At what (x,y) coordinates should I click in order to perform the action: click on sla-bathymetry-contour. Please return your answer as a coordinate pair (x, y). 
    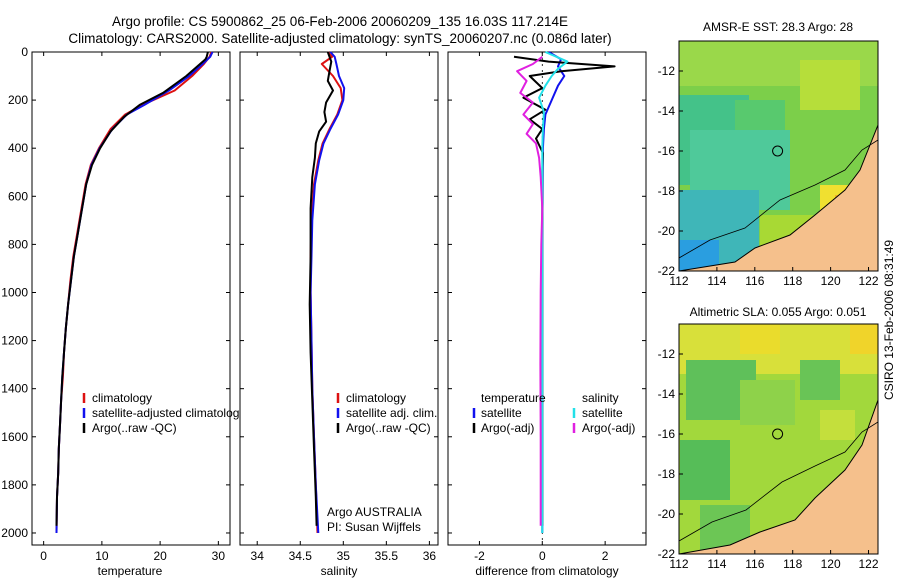
    Looking at the image, I should click on (778, 481).